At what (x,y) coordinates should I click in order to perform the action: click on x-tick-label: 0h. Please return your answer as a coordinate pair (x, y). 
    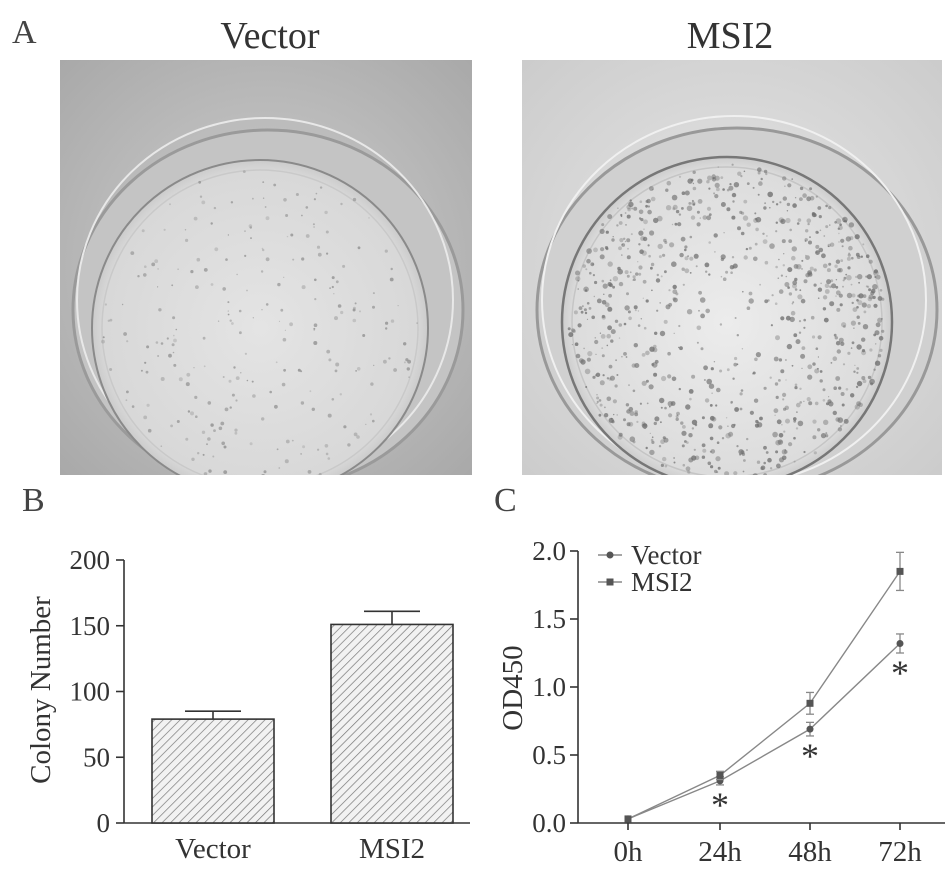
    Looking at the image, I should click on (629, 852).